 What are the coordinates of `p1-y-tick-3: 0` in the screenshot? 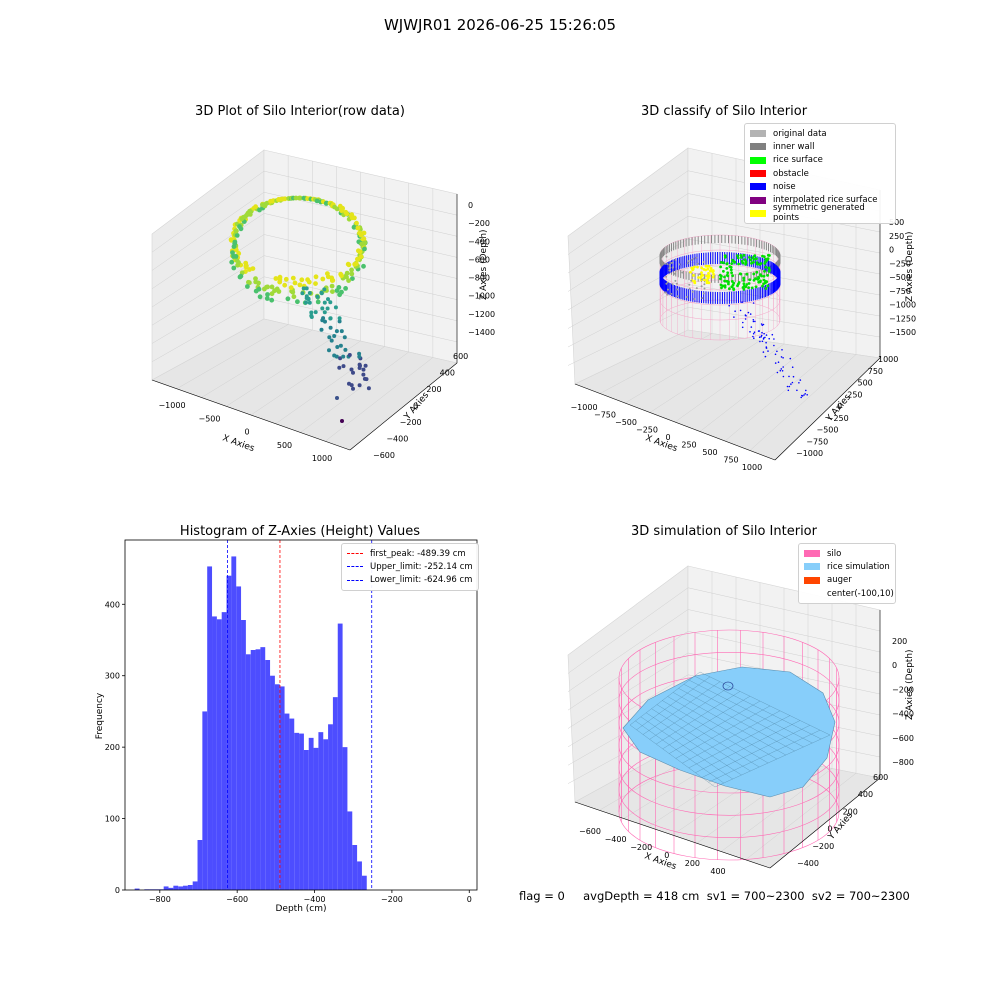 It's located at (415, 406).